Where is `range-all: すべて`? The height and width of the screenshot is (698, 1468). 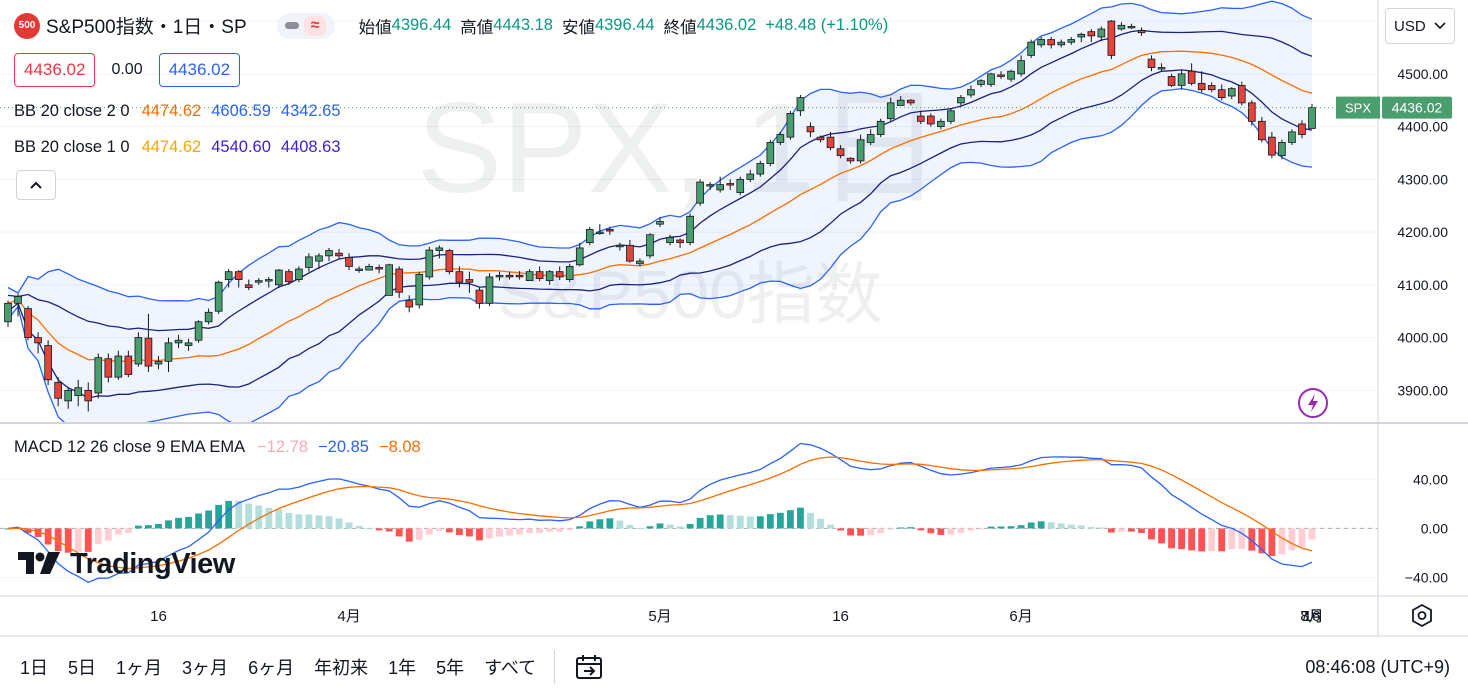
range-all: すべて is located at coordinates (510, 668).